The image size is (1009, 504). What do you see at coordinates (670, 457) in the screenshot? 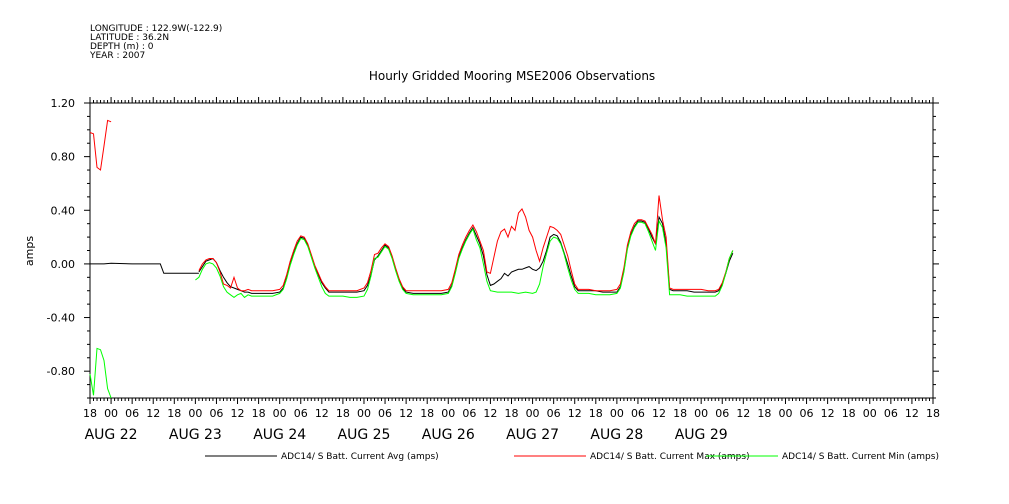
I see `legend-label: ADC14/ S Batt. Current Max (amps)` at bounding box center [670, 457].